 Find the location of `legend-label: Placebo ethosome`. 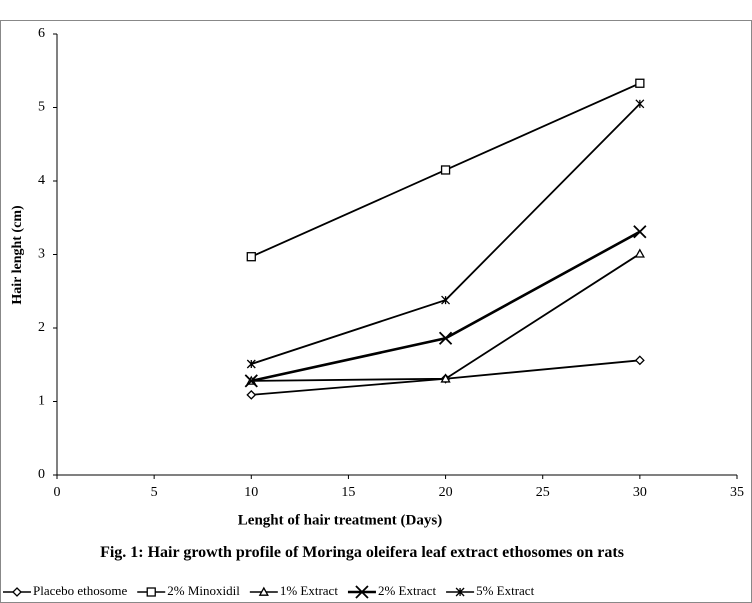

legend-label: Placebo ethosome is located at coordinates (80, 590).